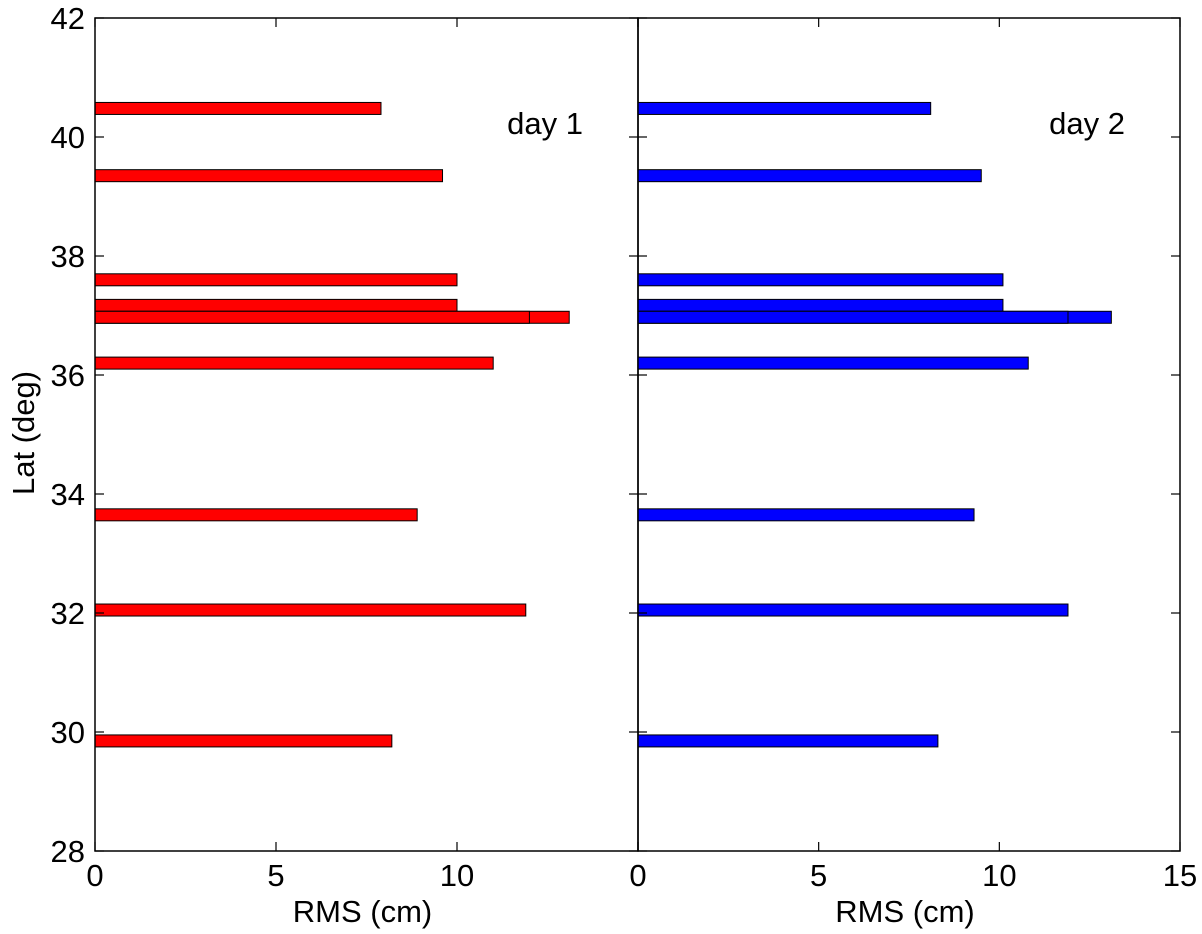 The height and width of the screenshot is (934, 1202). I want to click on y-tick-label: 38, so click(68, 256).